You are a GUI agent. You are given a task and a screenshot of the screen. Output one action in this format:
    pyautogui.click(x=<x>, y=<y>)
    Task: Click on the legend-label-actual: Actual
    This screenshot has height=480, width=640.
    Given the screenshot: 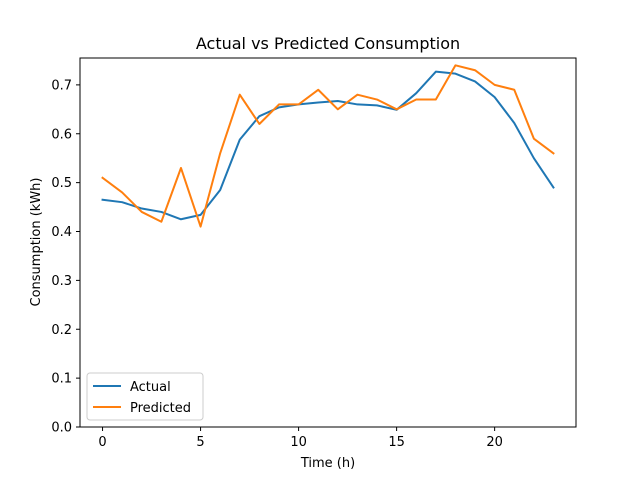 What is the action you would take?
    pyautogui.click(x=150, y=387)
    